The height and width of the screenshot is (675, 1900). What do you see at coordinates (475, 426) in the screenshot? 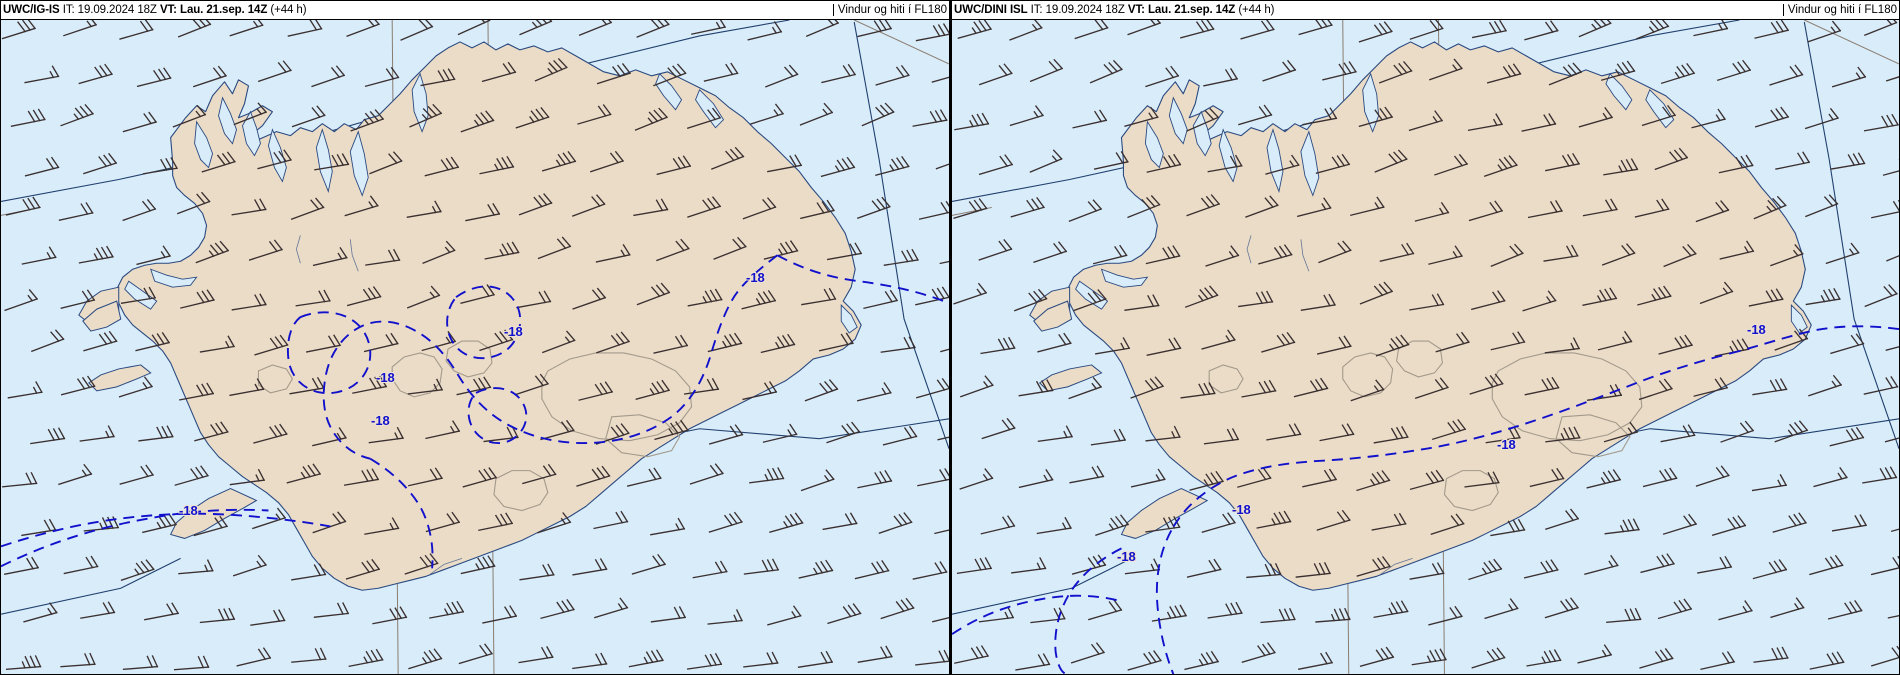
I see `glacier-outlines-left` at bounding box center [475, 426].